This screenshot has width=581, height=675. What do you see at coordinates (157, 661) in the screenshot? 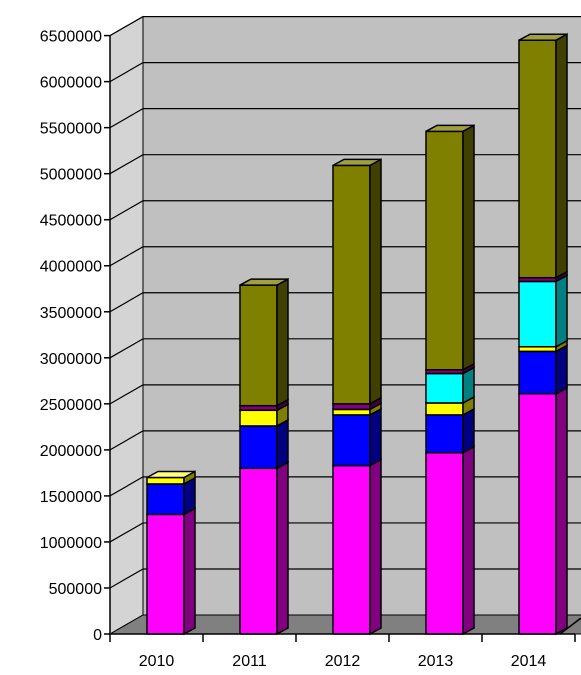
I see `x-tick-label: 2010` at bounding box center [157, 661].